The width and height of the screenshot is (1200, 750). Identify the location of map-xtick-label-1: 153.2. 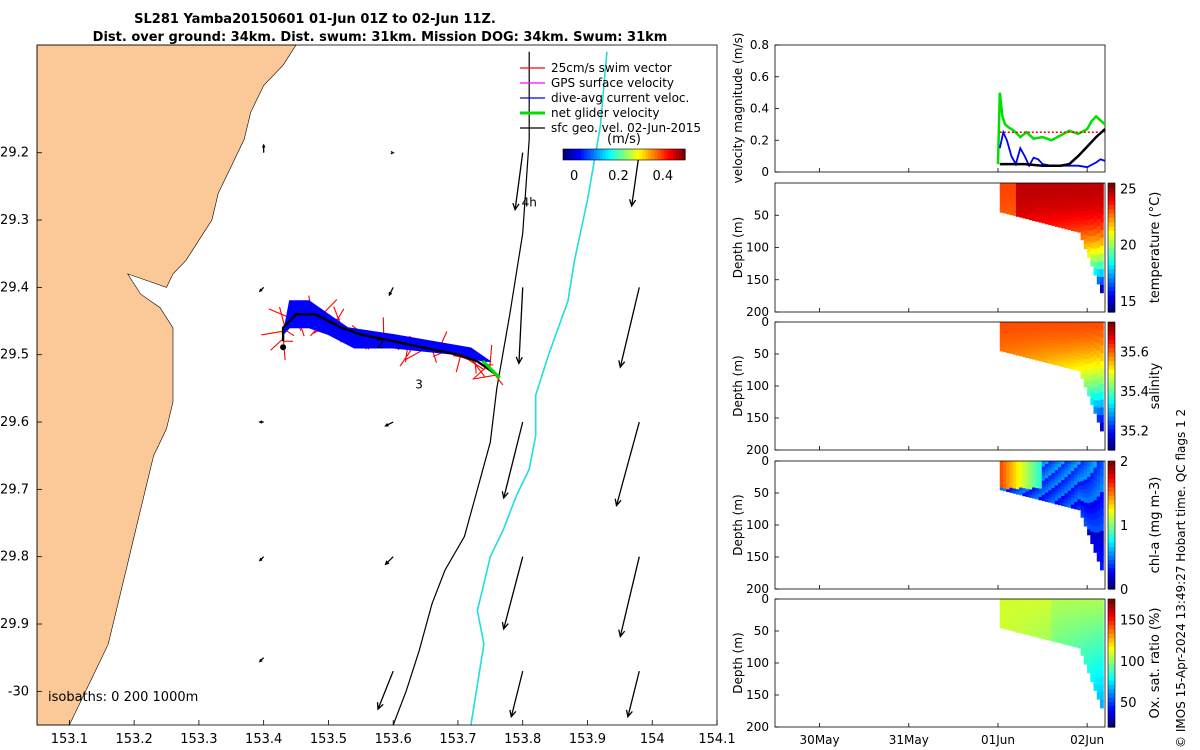
(134, 739).